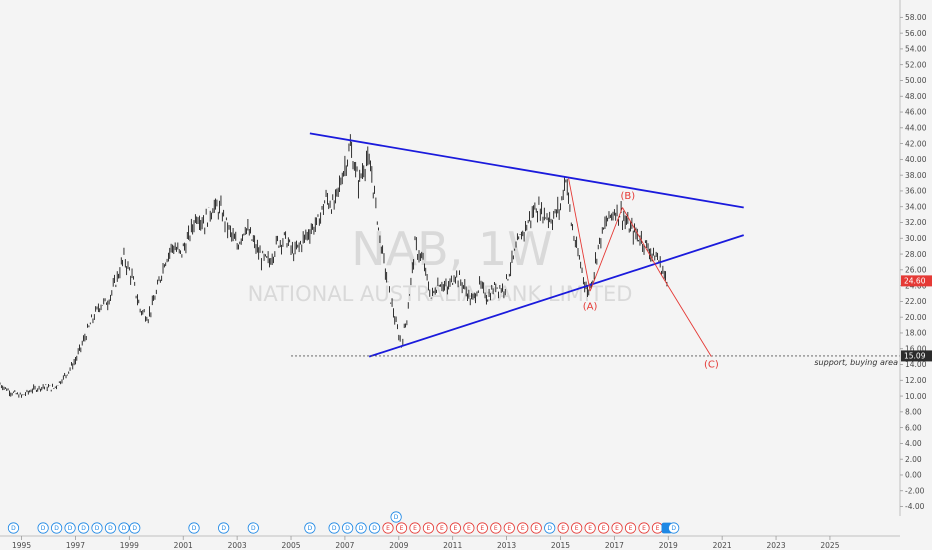  I want to click on x-tick-label: 2015, so click(560, 545).